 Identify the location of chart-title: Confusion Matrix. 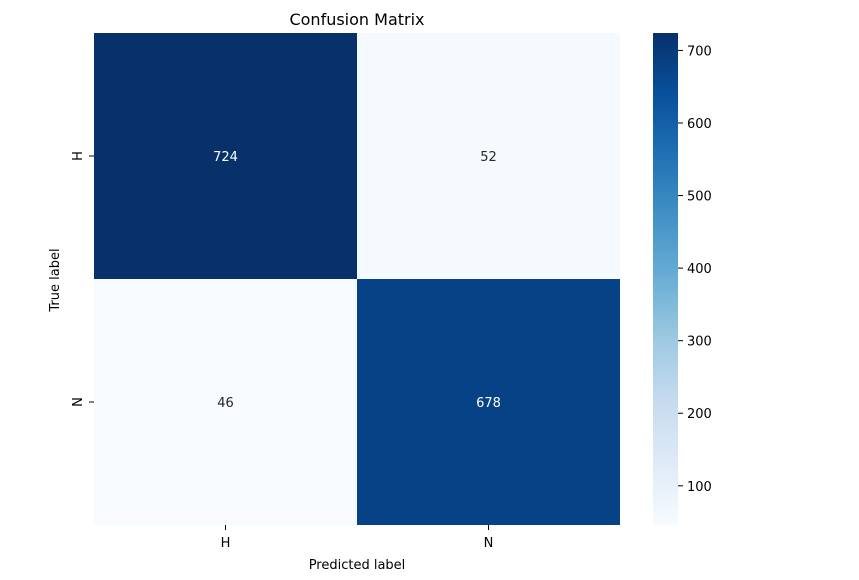
(356, 19).